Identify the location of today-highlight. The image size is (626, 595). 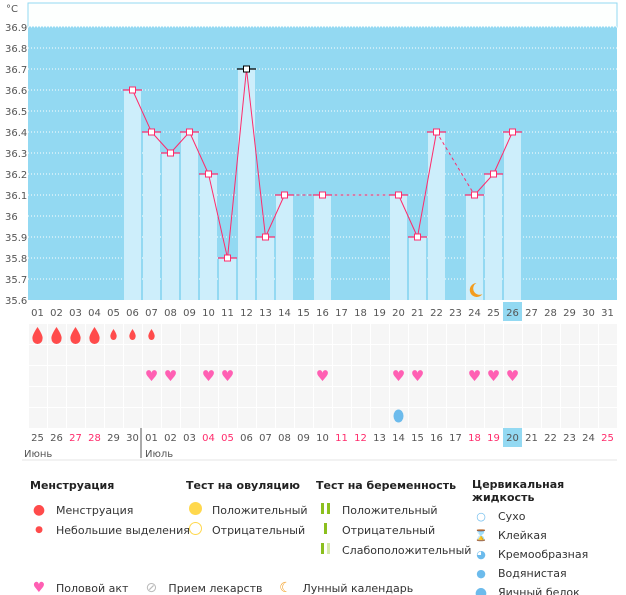
(512, 437).